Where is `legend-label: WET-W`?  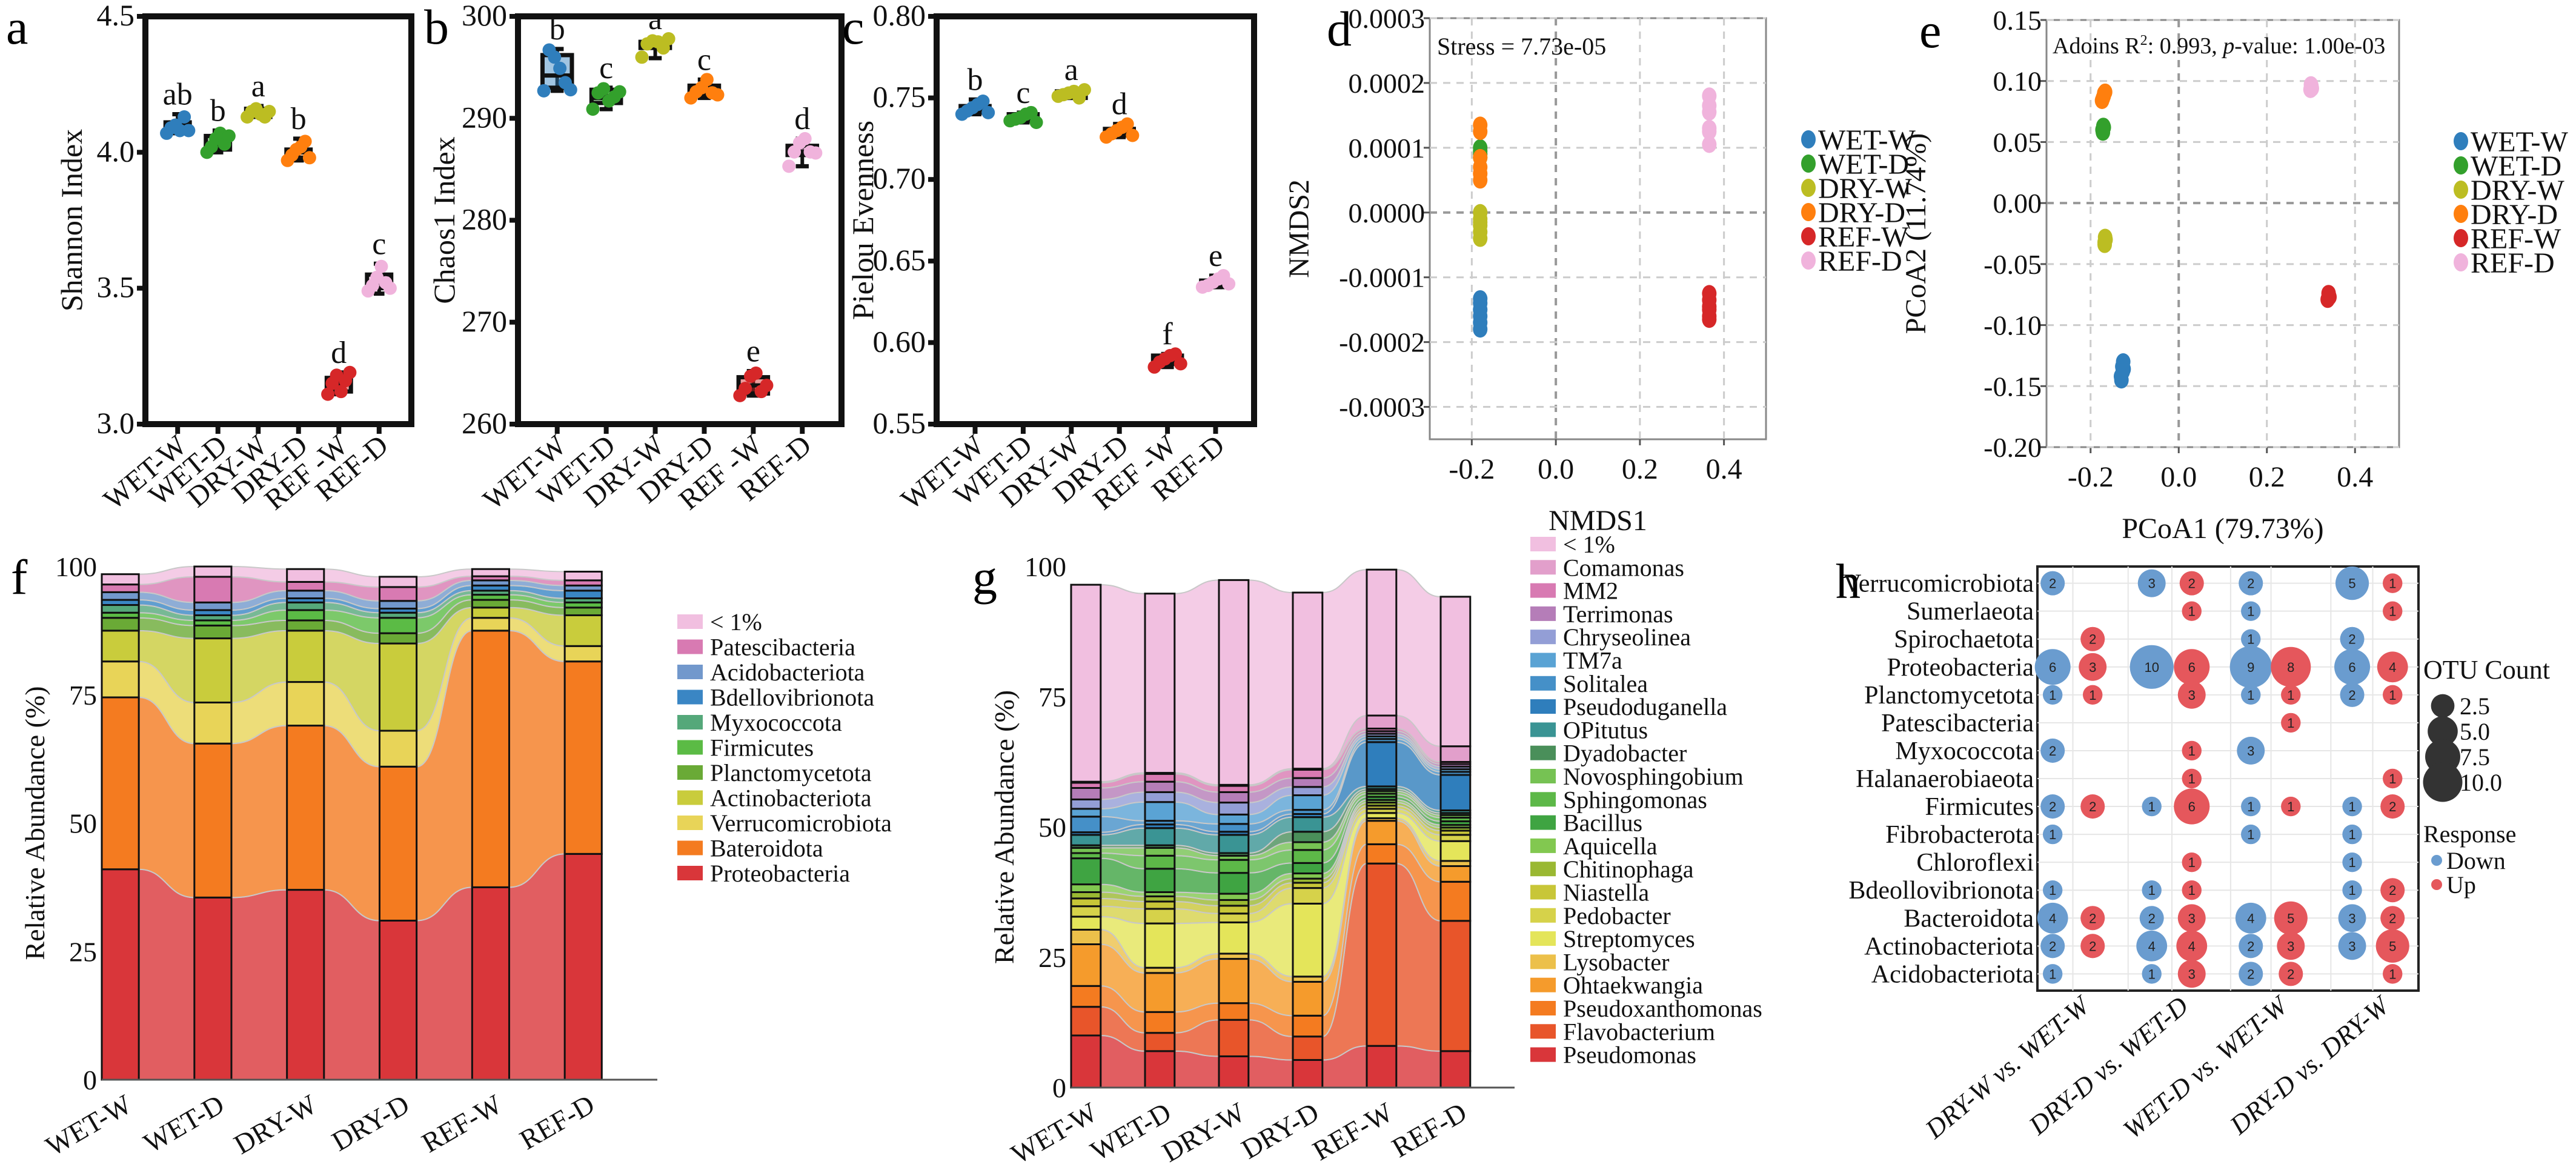 legend-label: WET-W is located at coordinates (2520, 142).